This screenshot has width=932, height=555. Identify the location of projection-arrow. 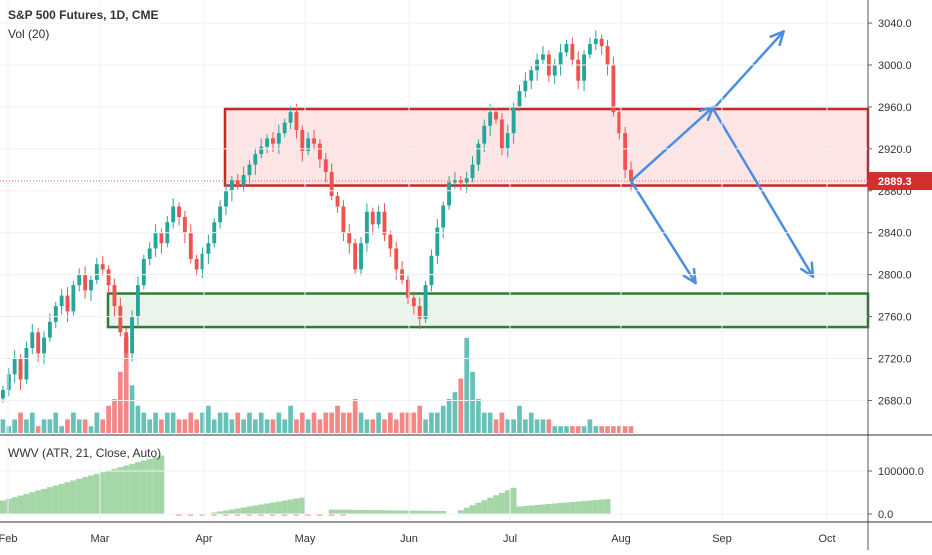
(748, 70).